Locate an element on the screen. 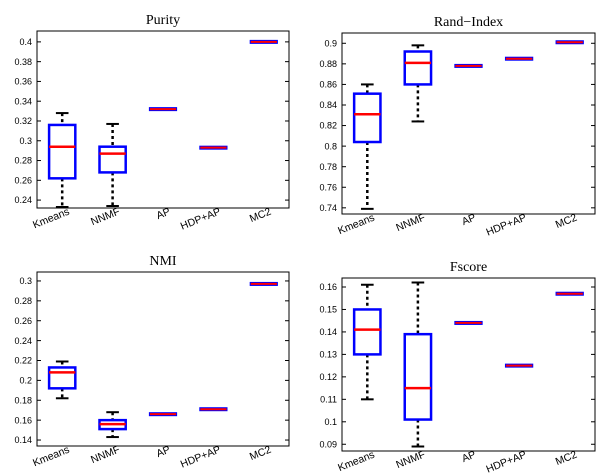 The width and height of the screenshot is (600, 476). y-tick-label: 0.86 is located at coordinates (328, 85).